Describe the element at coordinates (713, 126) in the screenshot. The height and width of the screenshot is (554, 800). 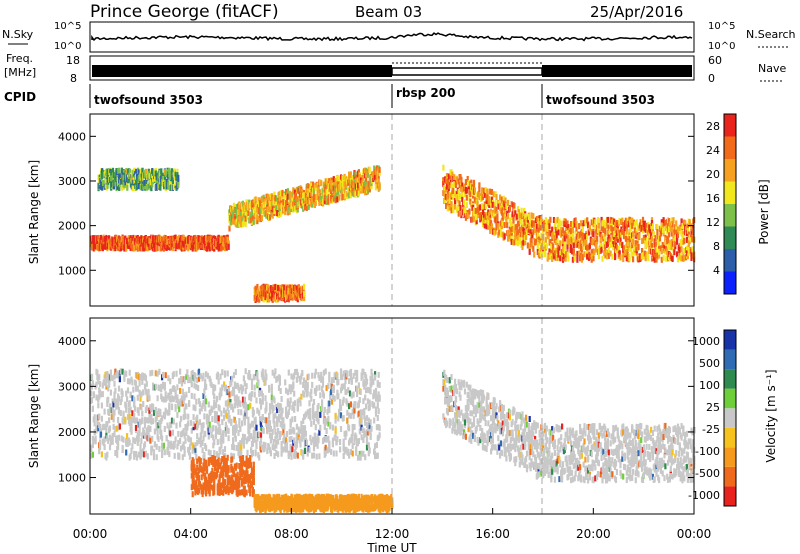
I see `colorbar-tick-label: 28` at that location.